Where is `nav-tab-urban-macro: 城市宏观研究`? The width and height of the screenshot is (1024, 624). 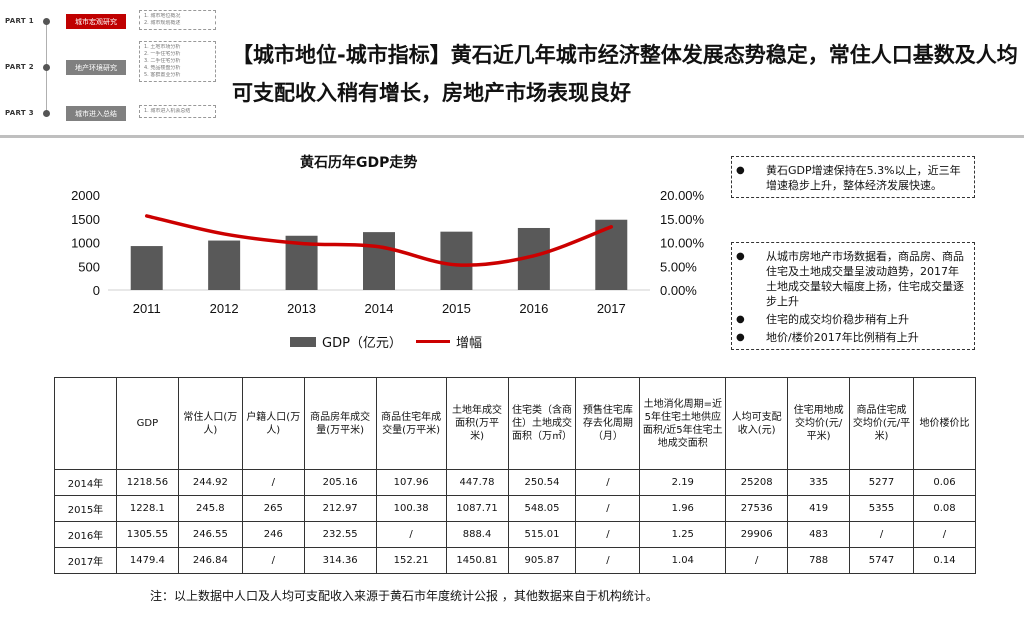 nav-tab-urban-macro: 城市宏观研究 is located at coordinates (96, 21).